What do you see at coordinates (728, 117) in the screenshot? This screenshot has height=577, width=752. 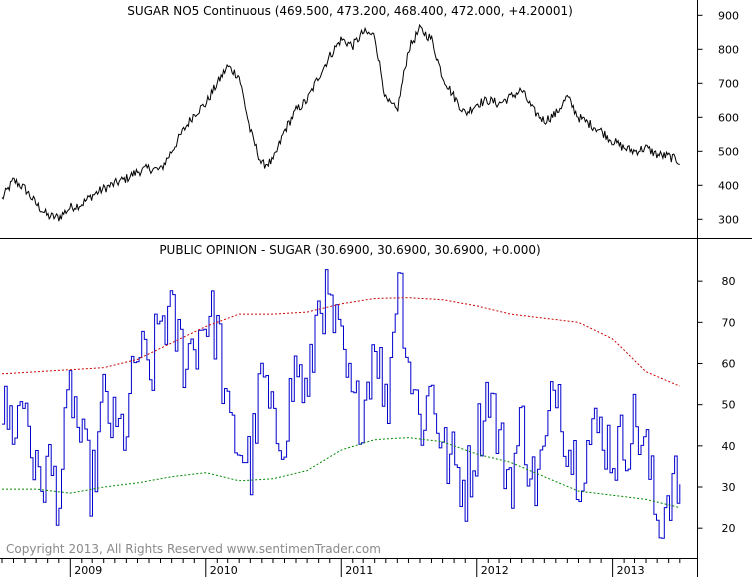 I see `y-tick-label: 600` at bounding box center [728, 117].